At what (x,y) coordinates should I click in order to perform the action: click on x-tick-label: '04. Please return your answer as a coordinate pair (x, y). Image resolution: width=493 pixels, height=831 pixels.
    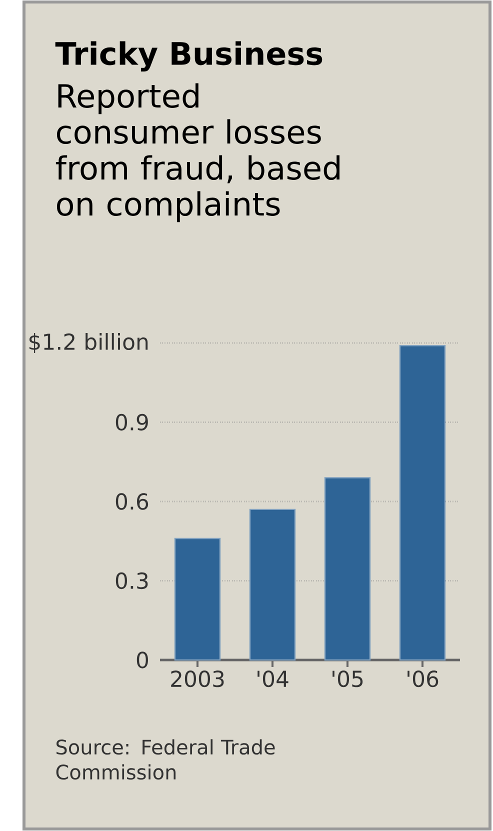
    Looking at the image, I should click on (273, 679).